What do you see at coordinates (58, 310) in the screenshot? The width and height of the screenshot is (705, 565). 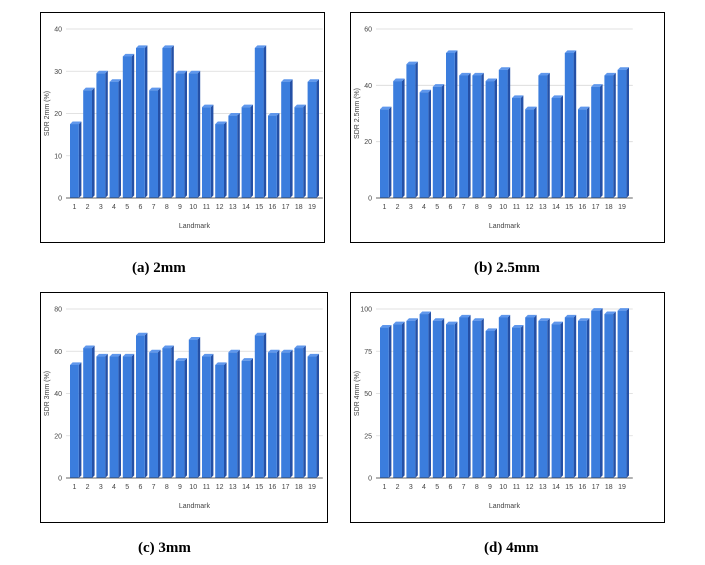 I see `y-tick-label: 80` at bounding box center [58, 310].